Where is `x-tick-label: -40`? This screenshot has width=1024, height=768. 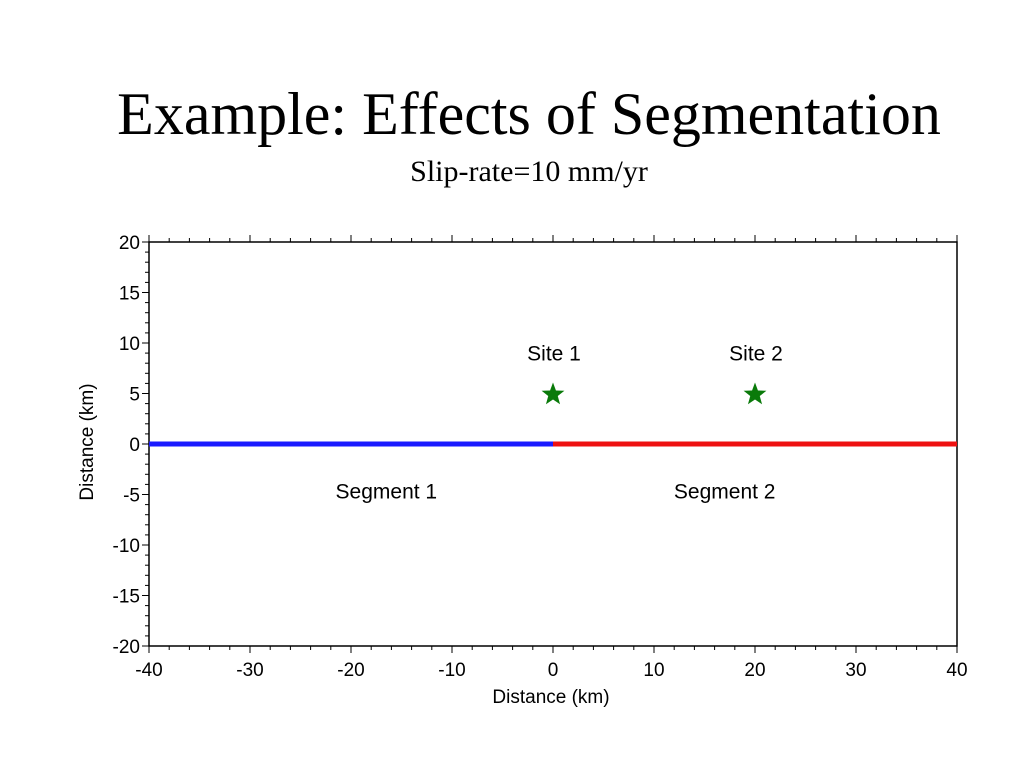 x-tick-label: -40 is located at coordinates (148, 670).